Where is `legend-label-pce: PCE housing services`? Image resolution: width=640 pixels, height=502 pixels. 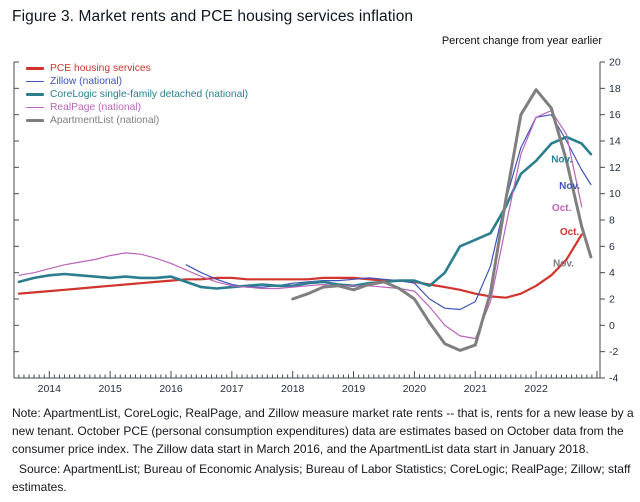 legend-label-pce: PCE housing services is located at coordinates (100, 68).